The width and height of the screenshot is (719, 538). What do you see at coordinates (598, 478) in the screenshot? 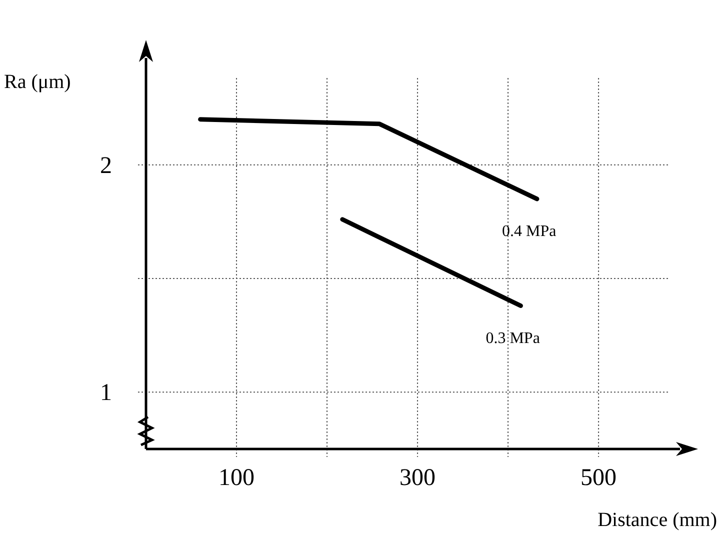
I see `x-tick-label: 500` at bounding box center [598, 478].